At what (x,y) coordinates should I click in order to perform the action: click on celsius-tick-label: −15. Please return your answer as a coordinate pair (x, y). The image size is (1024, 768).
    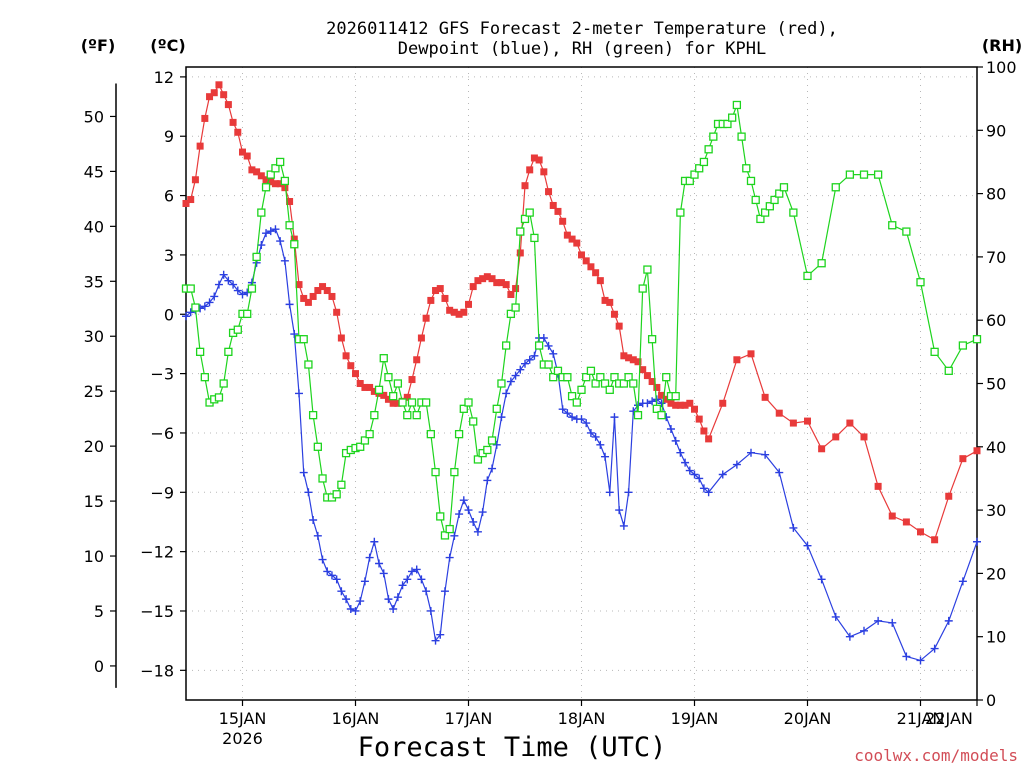
    Looking at the image, I should click on (157, 611).